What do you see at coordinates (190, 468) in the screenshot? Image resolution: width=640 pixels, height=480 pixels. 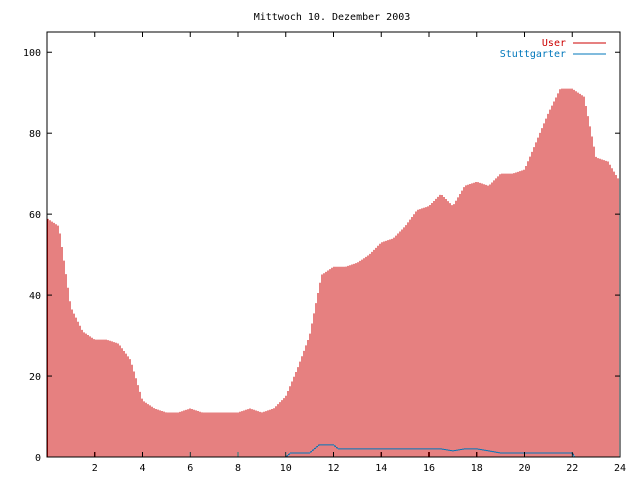 I see `x-tick-label-2: 6` at bounding box center [190, 468].